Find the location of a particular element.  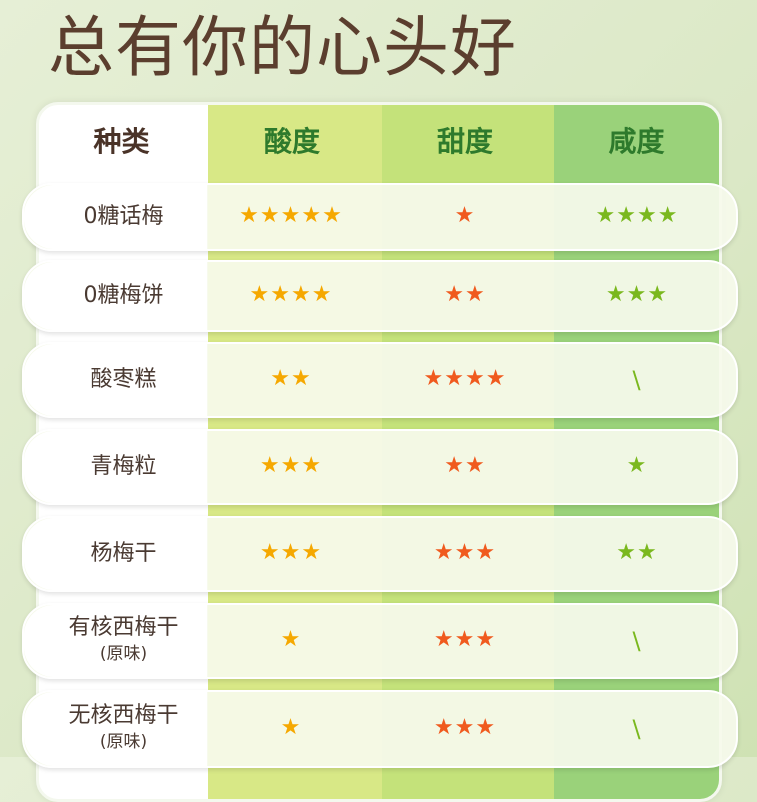

salty-rating-stars: ★★★★ is located at coordinates (637, 215).